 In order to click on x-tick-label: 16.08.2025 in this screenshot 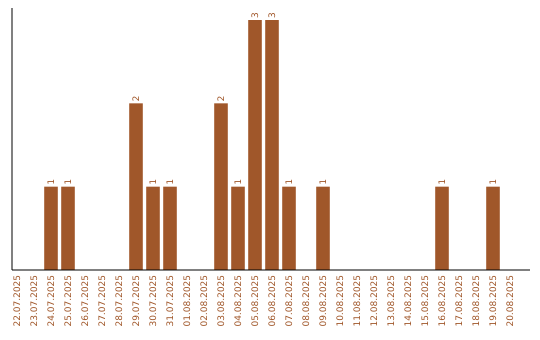, I will do `click(443, 301)`.